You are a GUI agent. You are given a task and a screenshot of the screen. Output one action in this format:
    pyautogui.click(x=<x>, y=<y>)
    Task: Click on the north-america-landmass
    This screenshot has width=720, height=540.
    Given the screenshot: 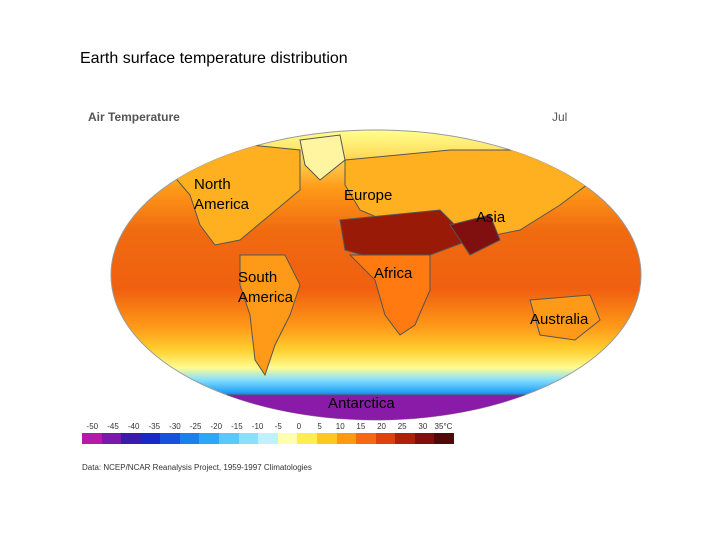 What is the action you would take?
    pyautogui.click(x=230, y=195)
    